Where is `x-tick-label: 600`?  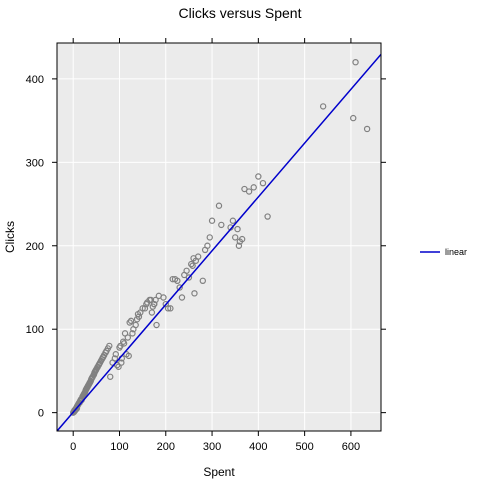 x-tick-label: 600 is located at coordinates (351, 447).